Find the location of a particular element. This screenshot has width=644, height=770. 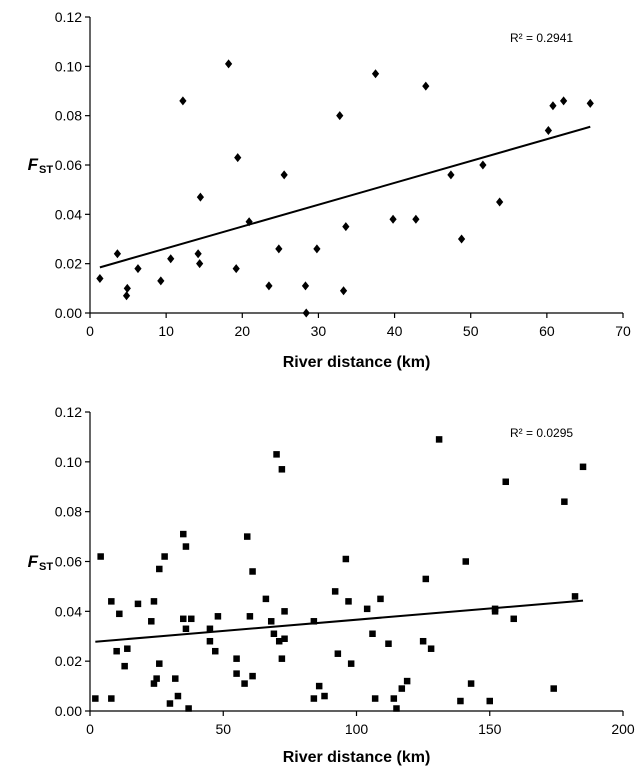

y-tick-label: 0.02 is located at coordinates (68, 264).